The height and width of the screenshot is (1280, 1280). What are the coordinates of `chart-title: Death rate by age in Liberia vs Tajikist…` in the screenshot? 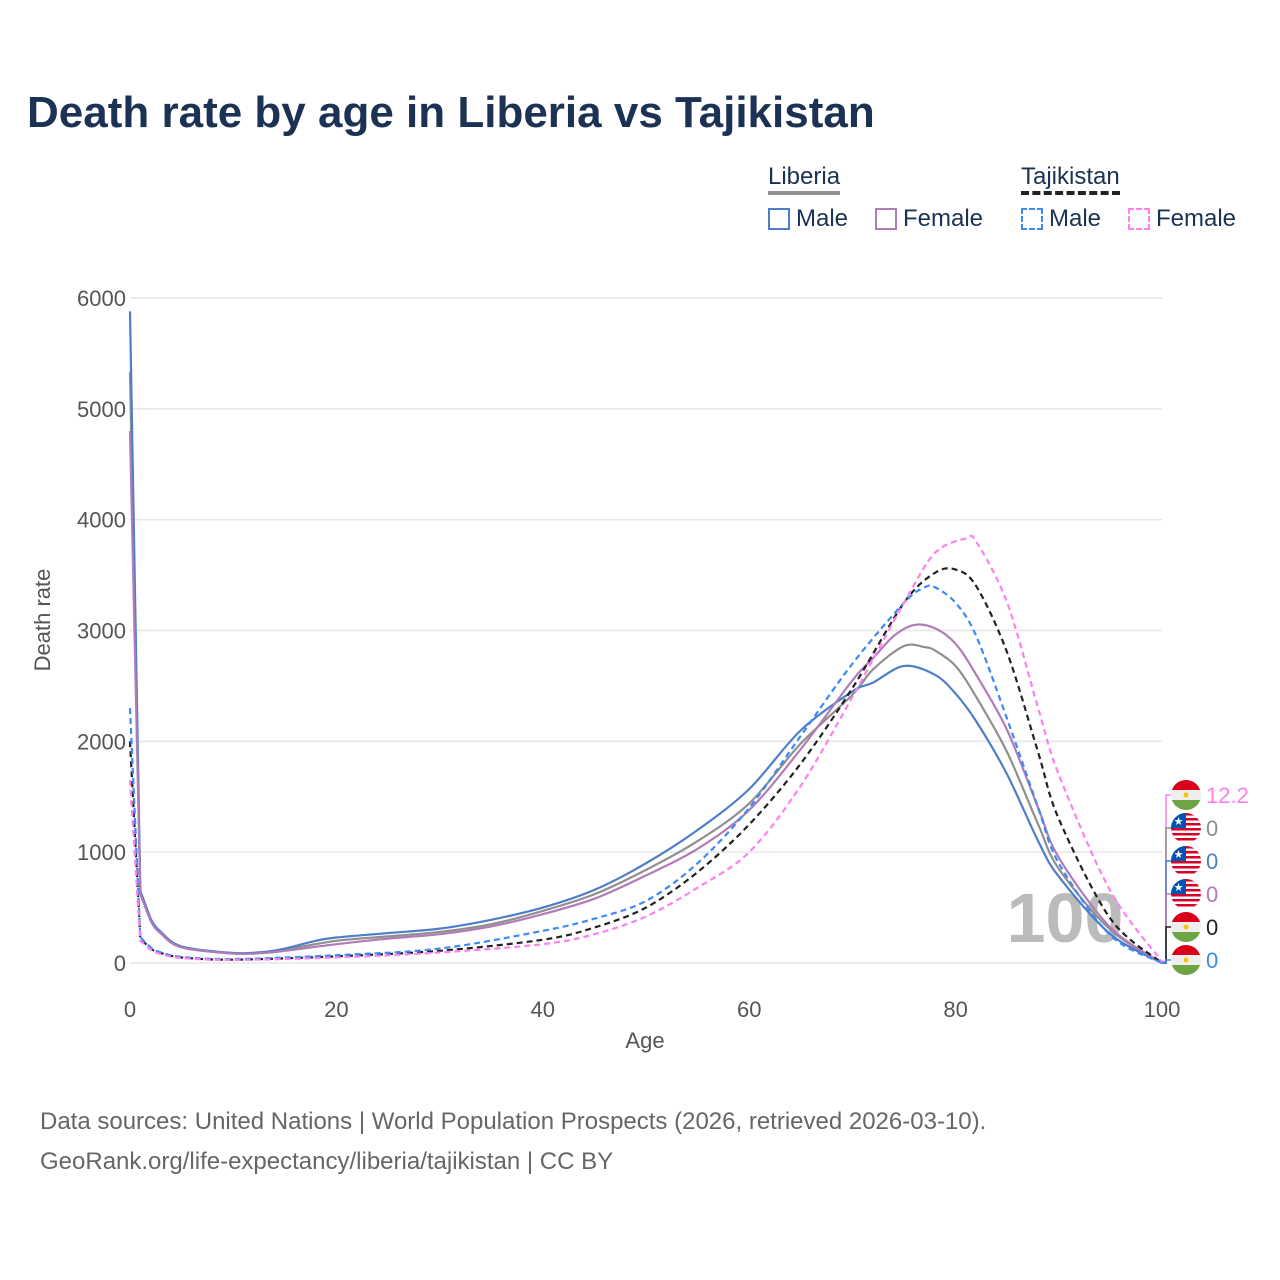 It's located at (451, 112).